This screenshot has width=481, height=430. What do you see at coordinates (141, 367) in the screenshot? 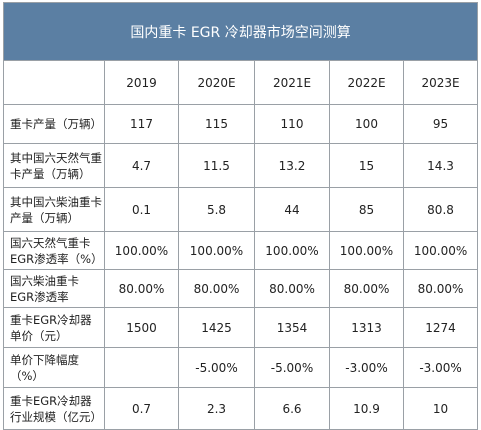
I see `value-cell` at bounding box center [141, 367].